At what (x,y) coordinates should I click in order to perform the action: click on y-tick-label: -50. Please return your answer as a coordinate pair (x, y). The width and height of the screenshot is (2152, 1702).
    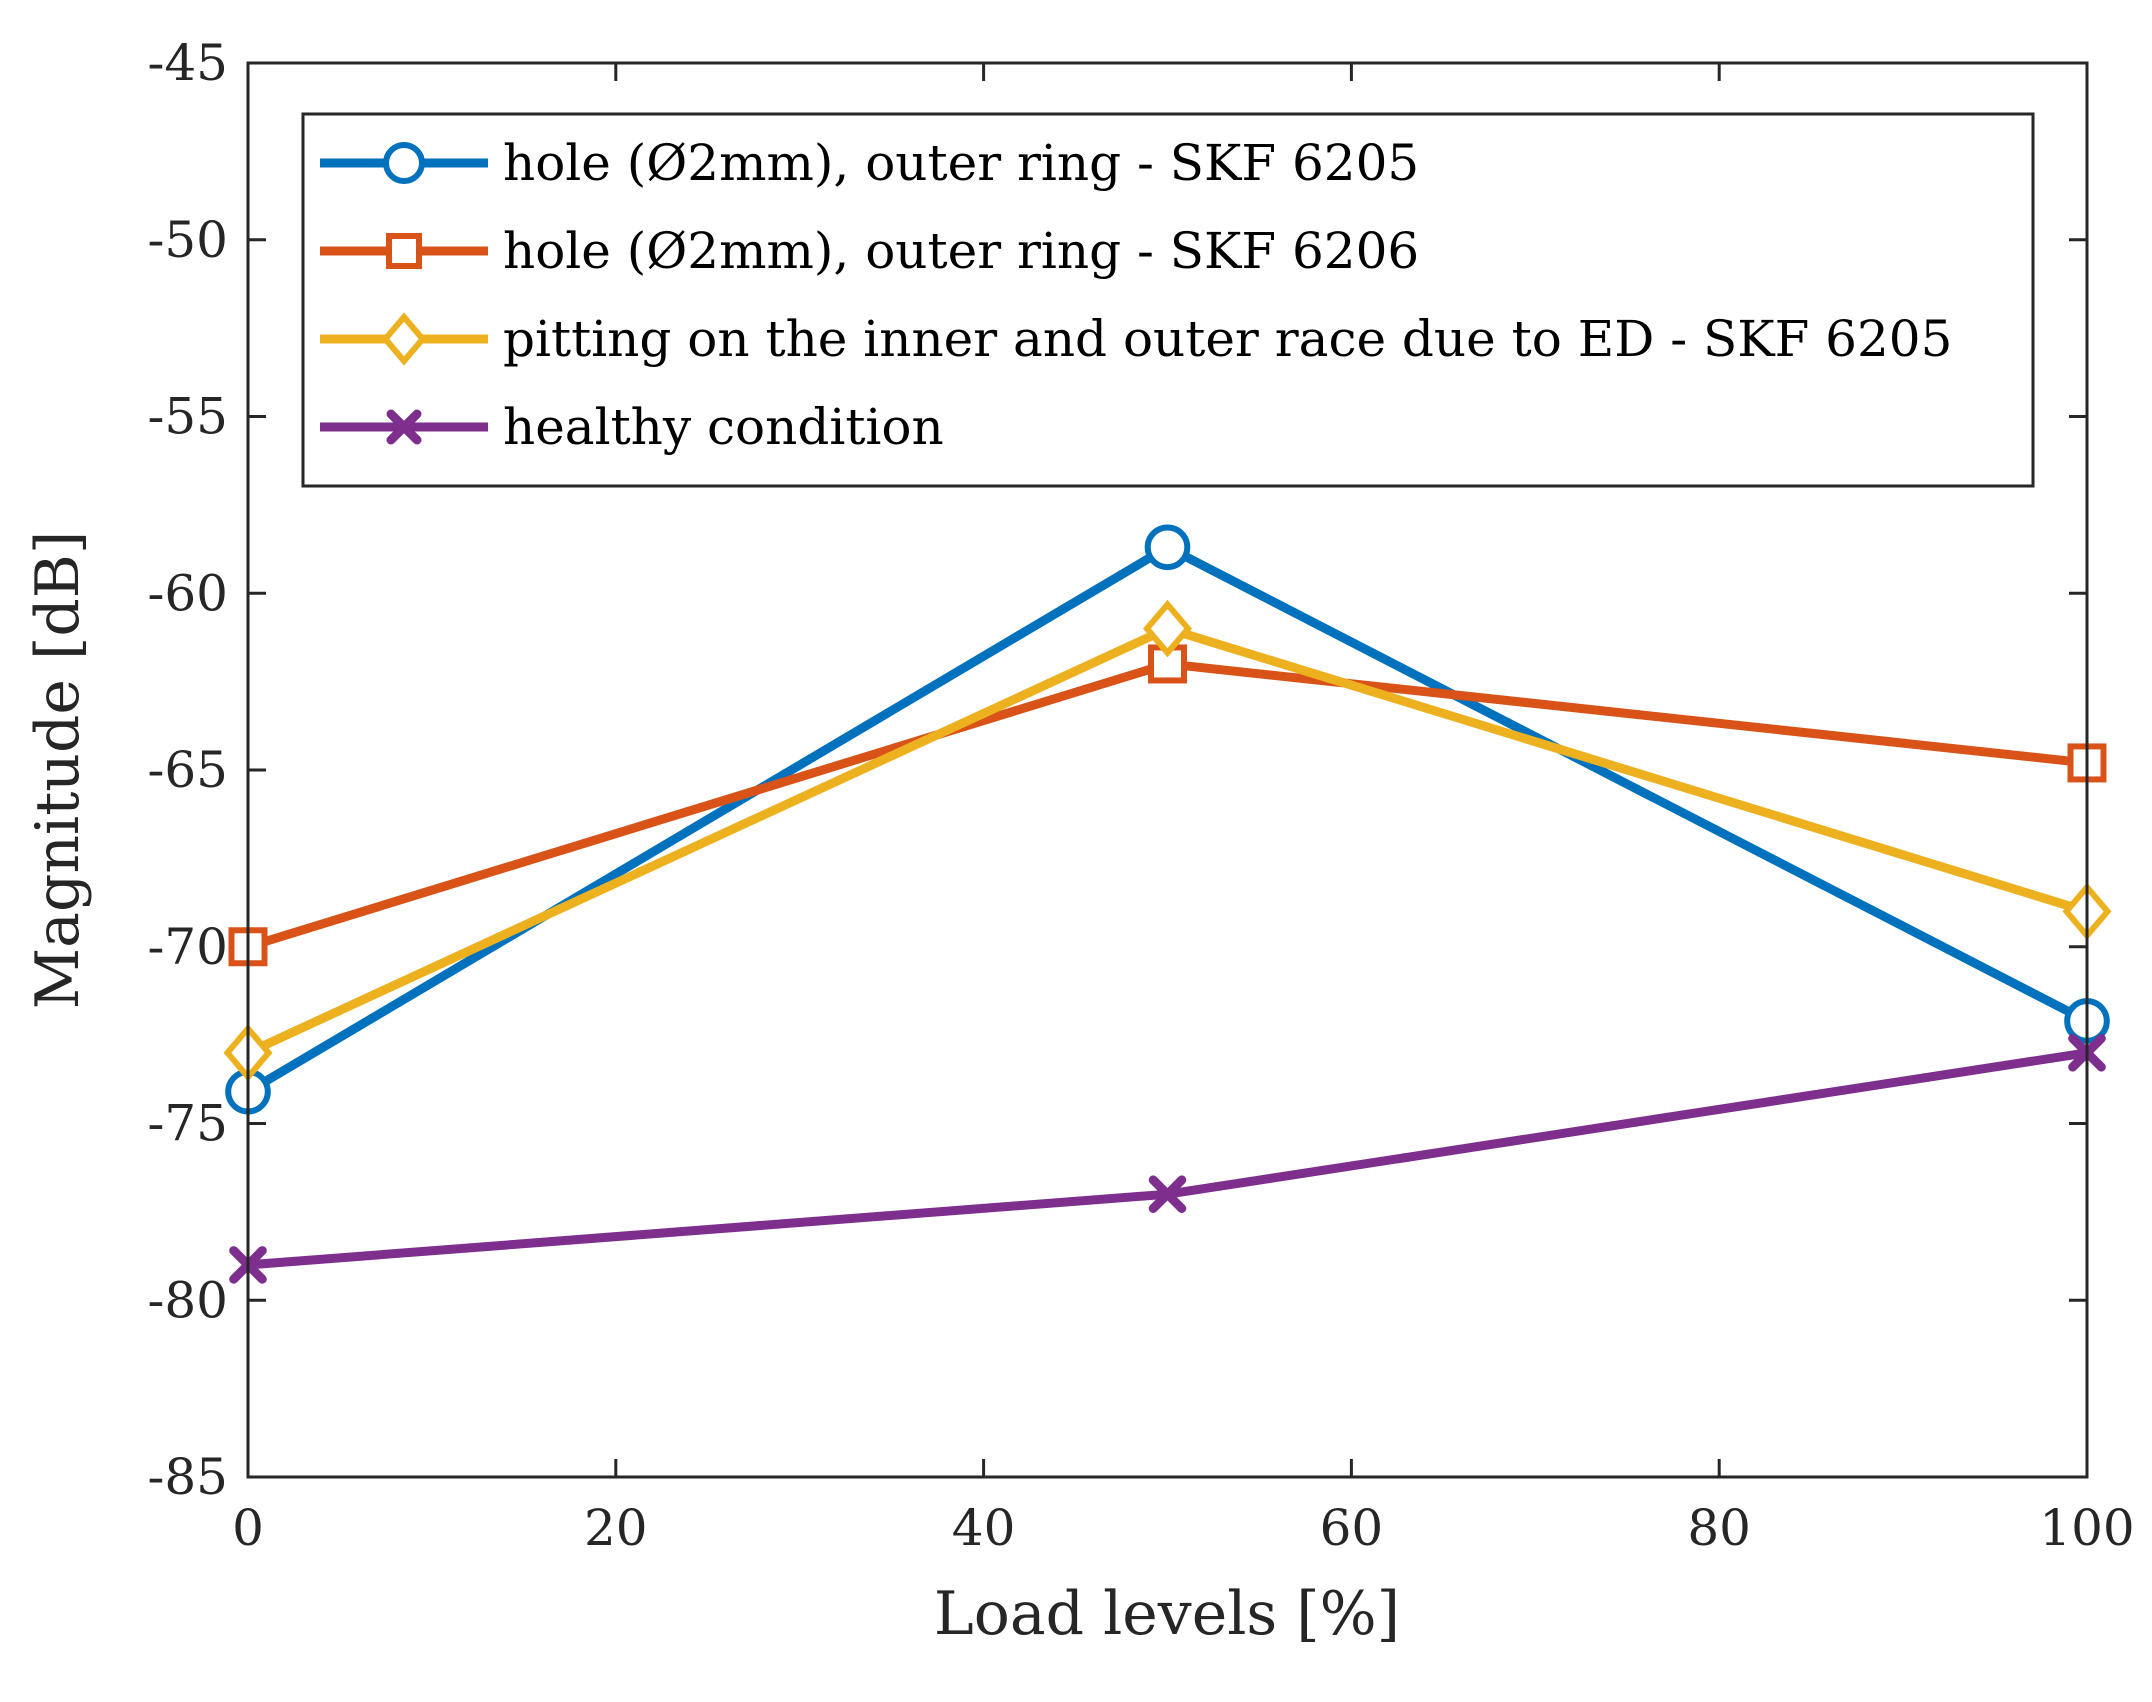
    Looking at the image, I should click on (187, 240).